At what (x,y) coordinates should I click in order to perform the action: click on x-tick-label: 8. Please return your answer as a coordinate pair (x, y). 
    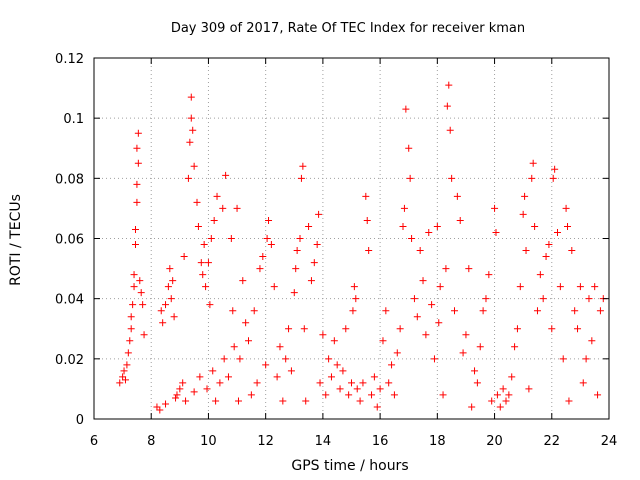
    Looking at the image, I should click on (151, 441).